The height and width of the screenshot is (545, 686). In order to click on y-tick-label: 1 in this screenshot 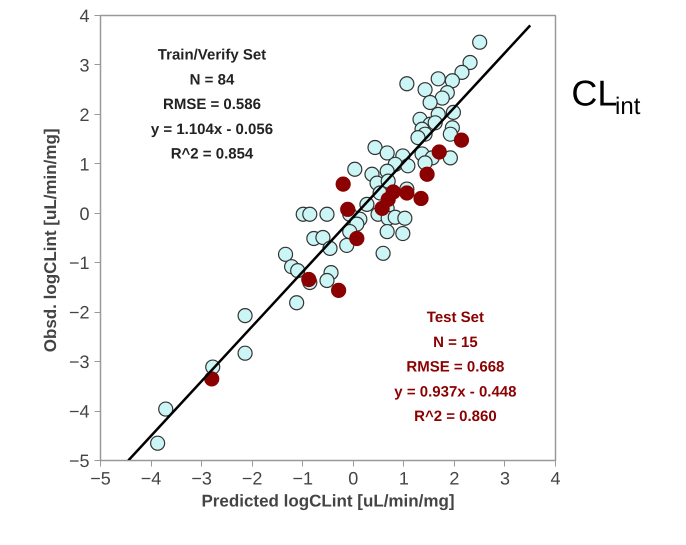, I will do `click(84, 164)`.